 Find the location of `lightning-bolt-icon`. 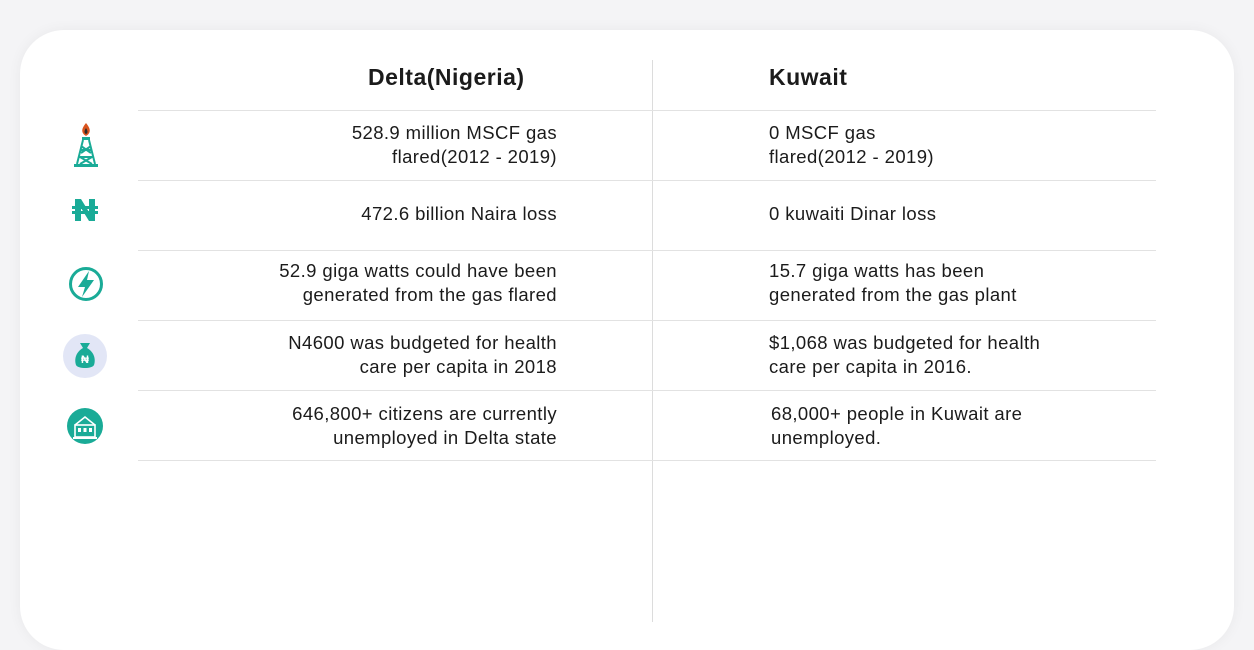

lightning-bolt-icon is located at coordinates (86, 286).